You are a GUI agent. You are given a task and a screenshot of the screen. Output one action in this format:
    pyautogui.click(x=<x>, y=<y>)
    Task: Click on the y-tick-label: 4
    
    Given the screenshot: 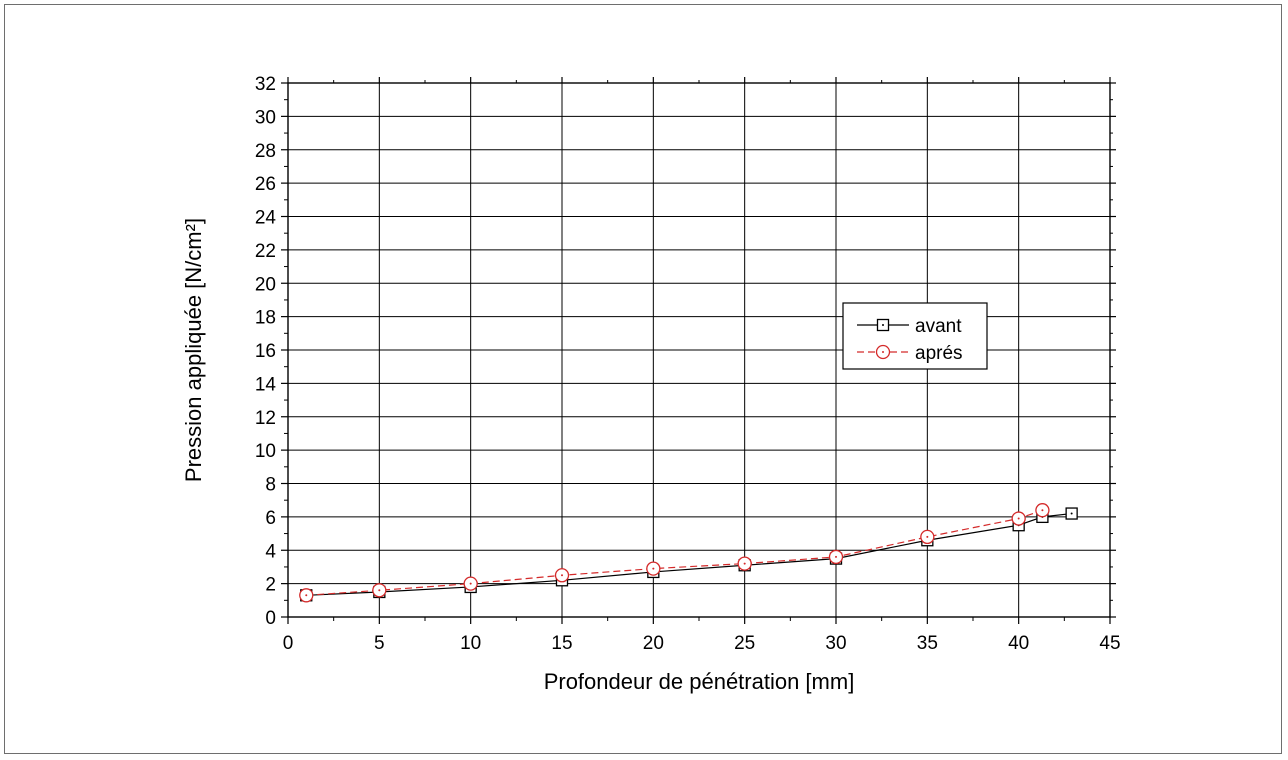 What is the action you would take?
    pyautogui.click(x=270, y=551)
    